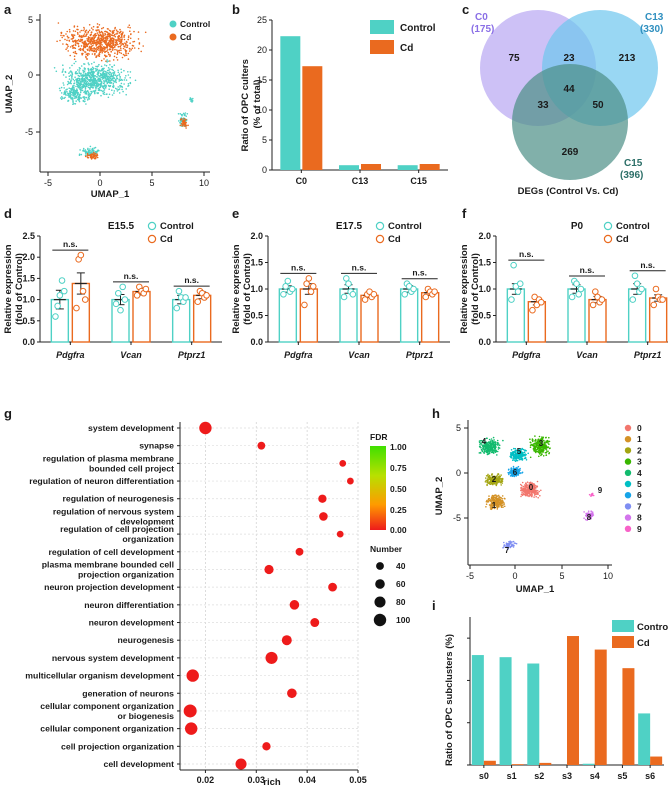 The image size is (668, 789). I want to click on bar-cd-s6, so click(656, 760).